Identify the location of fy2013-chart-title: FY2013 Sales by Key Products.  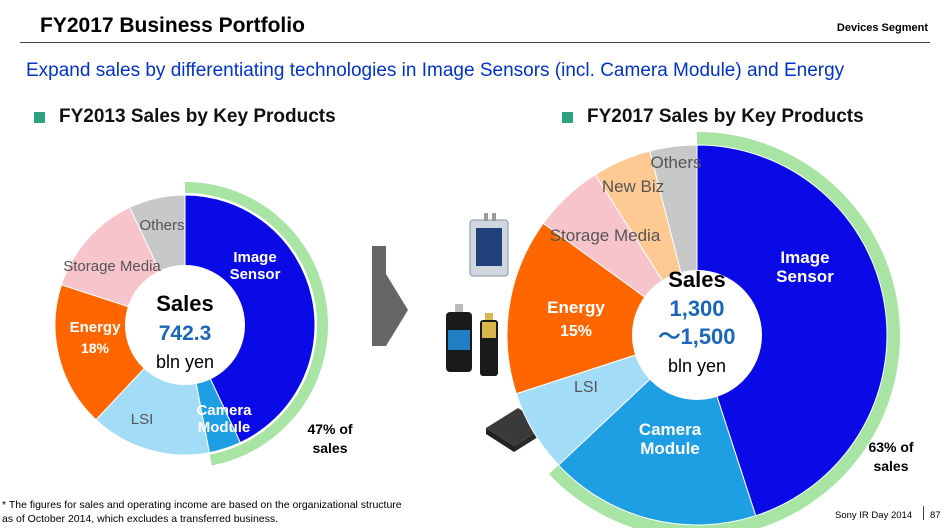
(197, 116).